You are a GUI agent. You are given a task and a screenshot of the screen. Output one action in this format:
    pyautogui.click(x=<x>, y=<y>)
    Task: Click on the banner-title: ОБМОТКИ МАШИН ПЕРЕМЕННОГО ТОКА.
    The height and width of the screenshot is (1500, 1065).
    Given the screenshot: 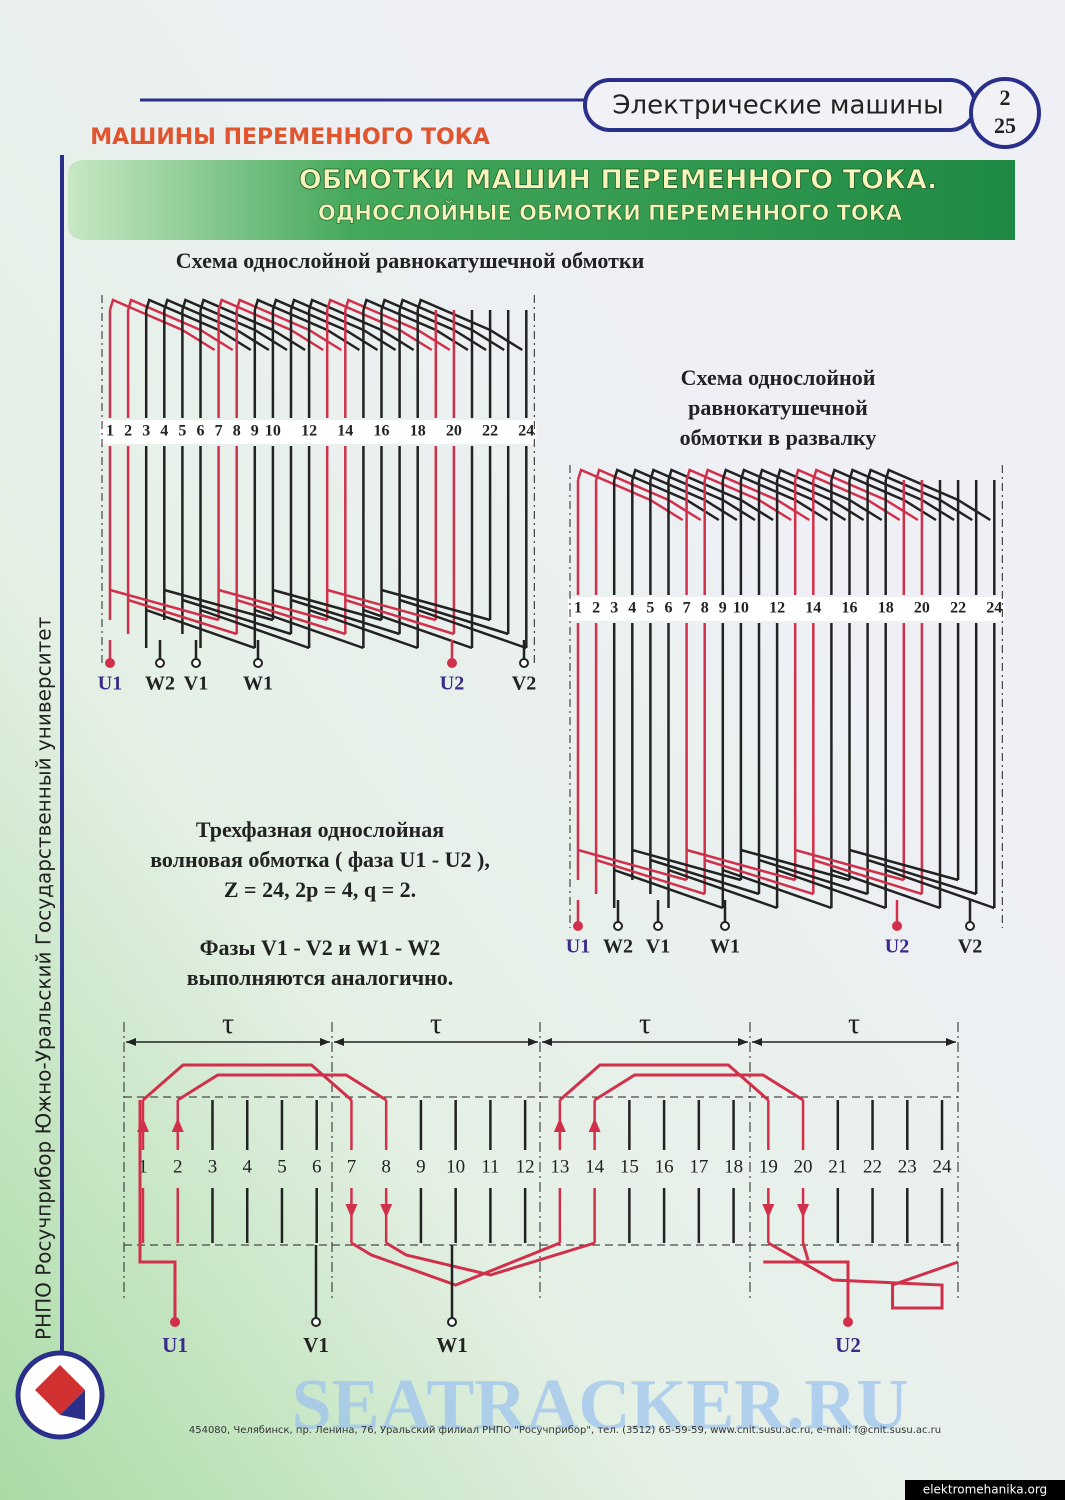 What is the action you would take?
    pyautogui.click(x=618, y=180)
    